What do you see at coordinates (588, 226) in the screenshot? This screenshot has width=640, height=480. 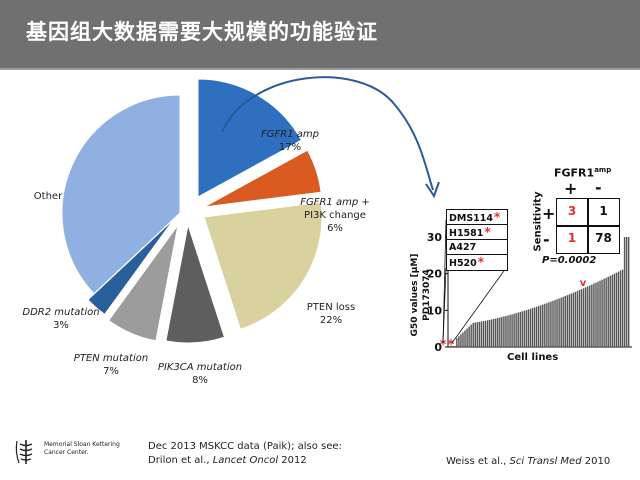 I see `table-grid-hline` at bounding box center [588, 226].